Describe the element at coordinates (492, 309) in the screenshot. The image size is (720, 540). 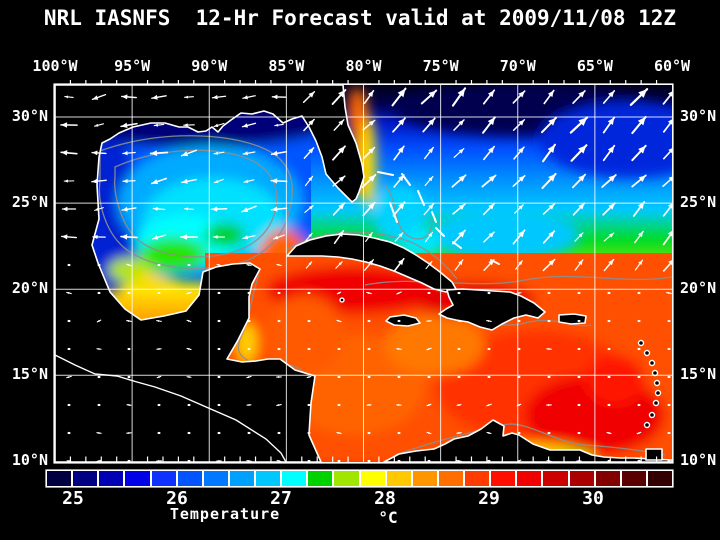
I see `hispaniola-island` at that location.